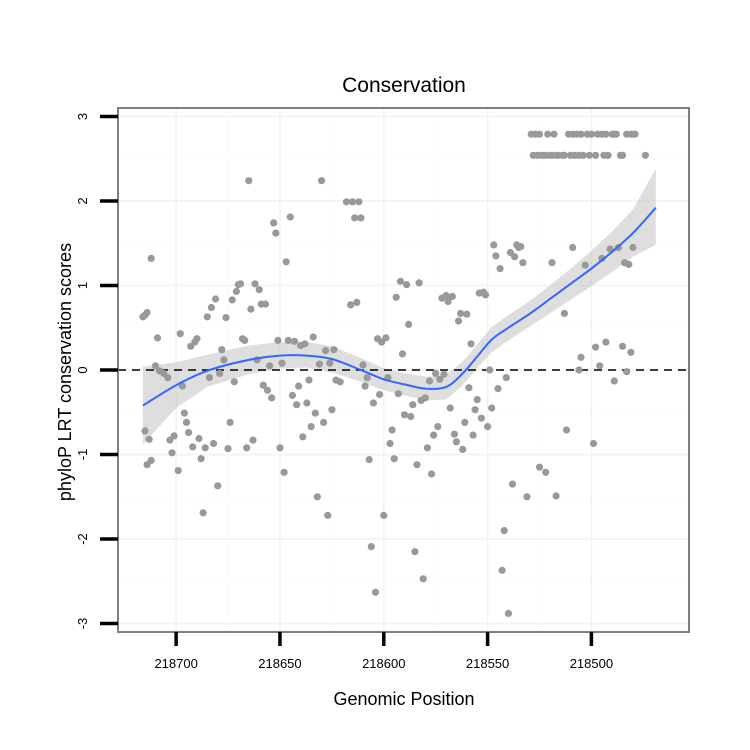  I want to click on chart-title: Conservation, so click(404, 85).